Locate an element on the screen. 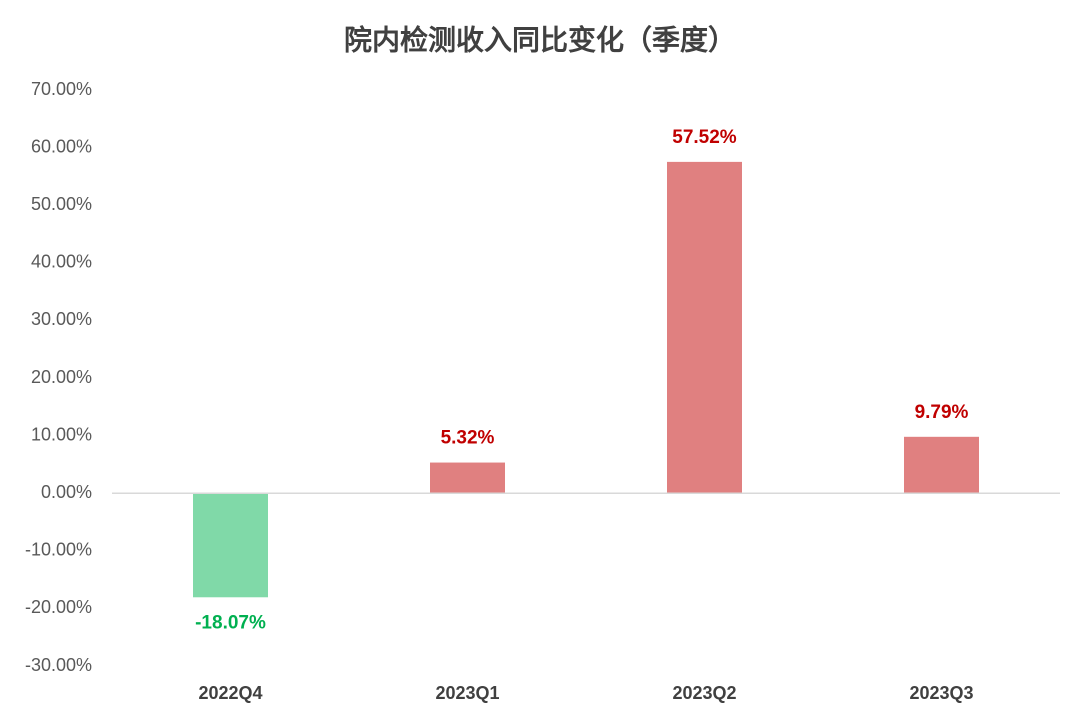  y-tick-label: 20.00% is located at coordinates (61, 377).